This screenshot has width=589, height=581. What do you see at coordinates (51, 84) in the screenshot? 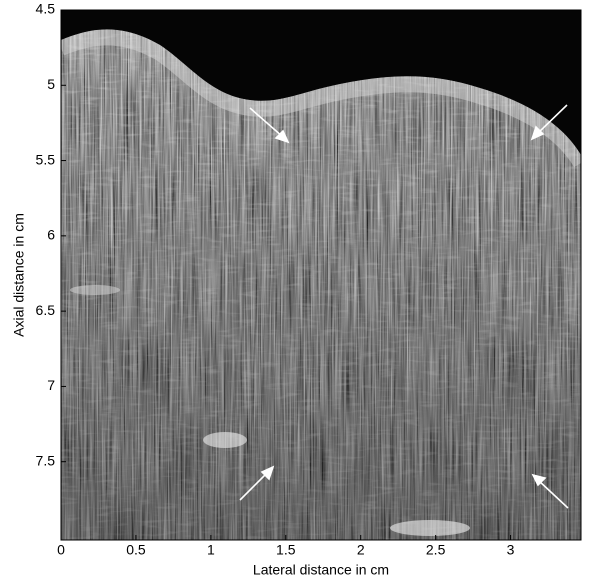
I see `y-tick-label: 5` at bounding box center [51, 84].